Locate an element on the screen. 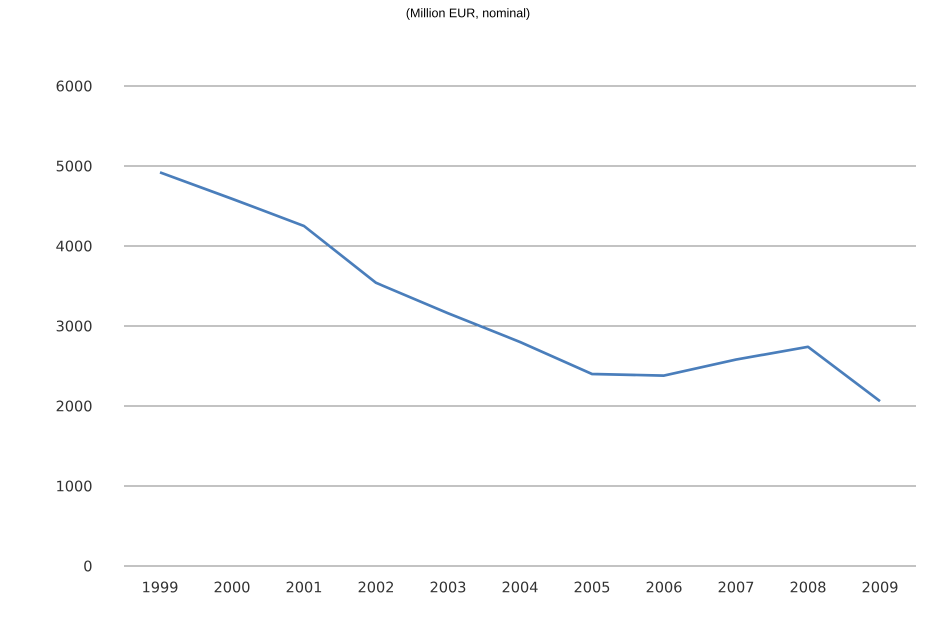 The width and height of the screenshot is (936, 624). y-tick-label: 6000 is located at coordinates (74, 86).